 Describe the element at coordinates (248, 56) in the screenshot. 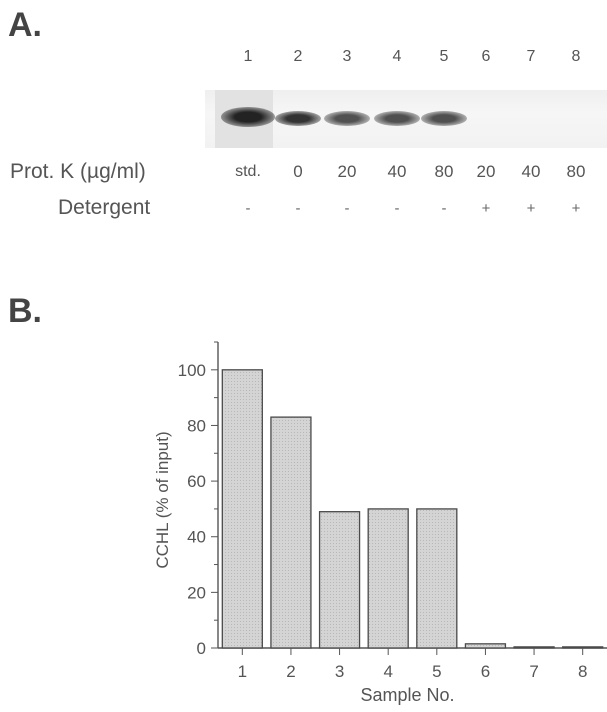

I see `lane-number: 1` at that location.